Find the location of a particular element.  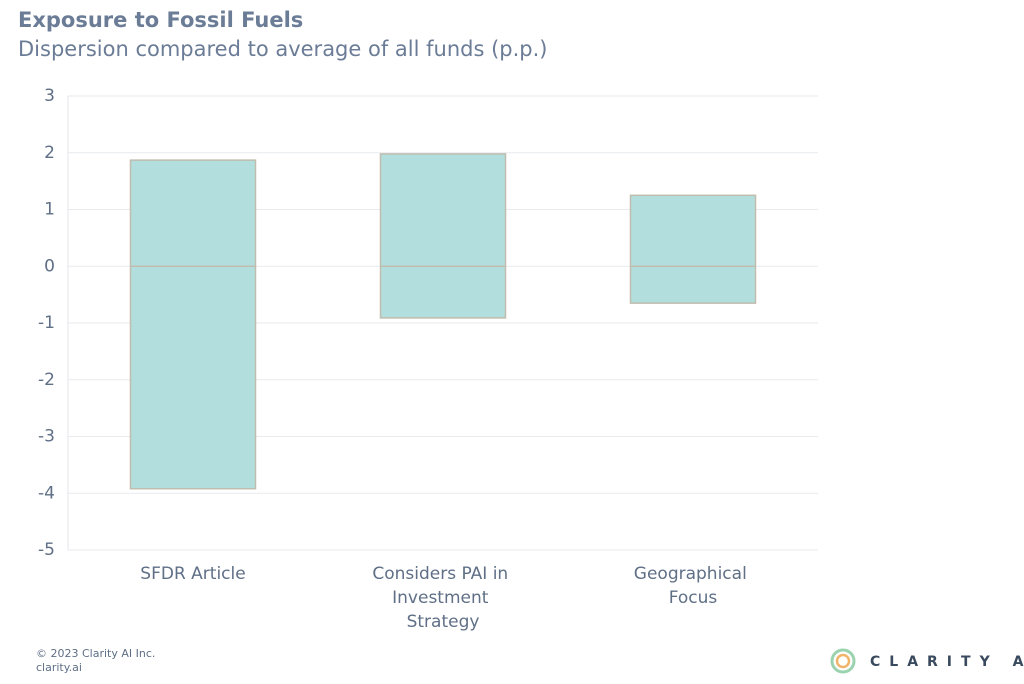

y-tick-label: 2 is located at coordinates (49, 153).